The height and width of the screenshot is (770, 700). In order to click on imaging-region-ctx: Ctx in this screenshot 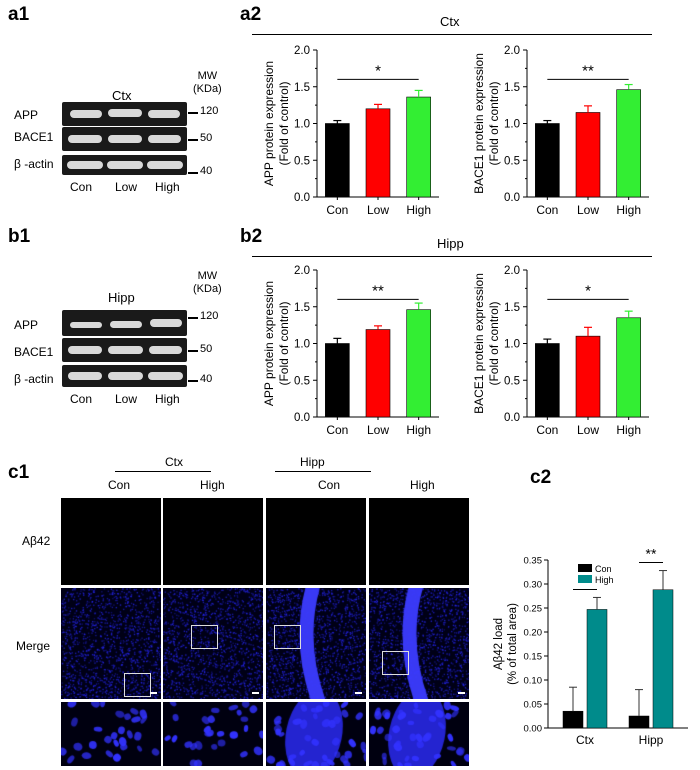, I will do `click(174, 462)`.